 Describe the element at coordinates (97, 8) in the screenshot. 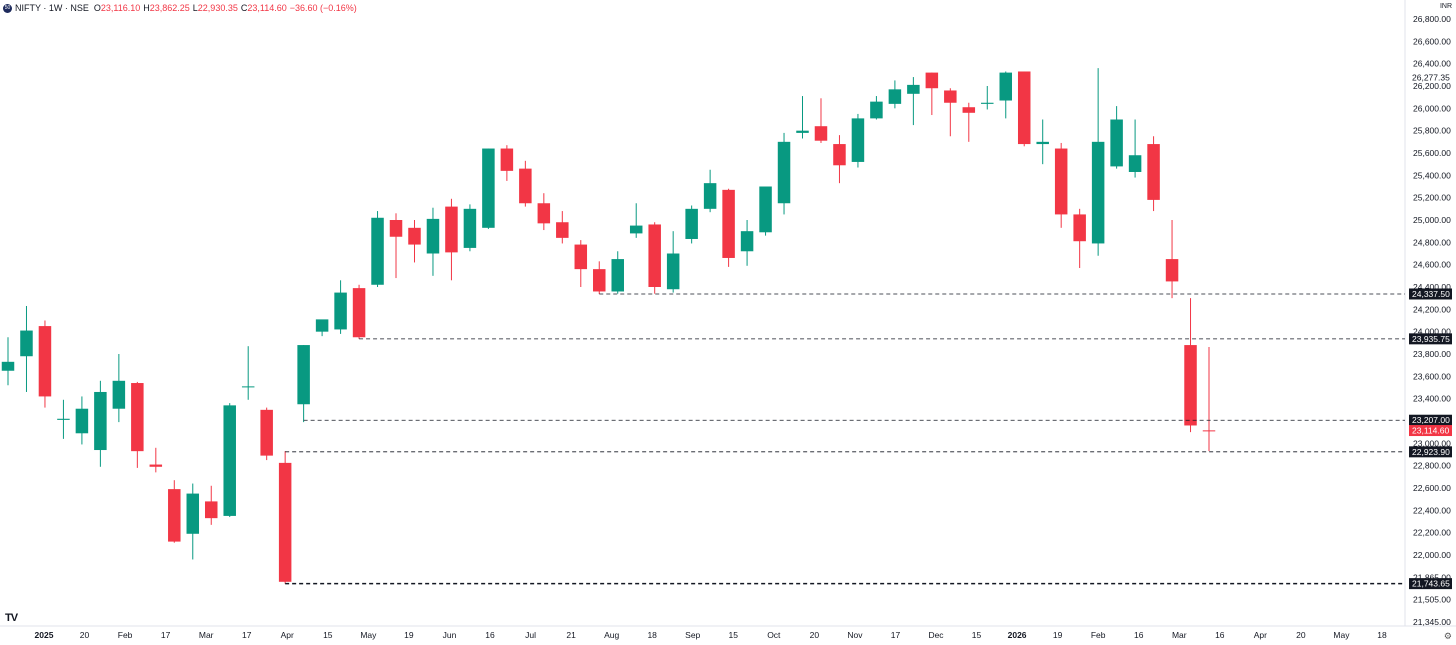

I see `open-key: O` at that location.